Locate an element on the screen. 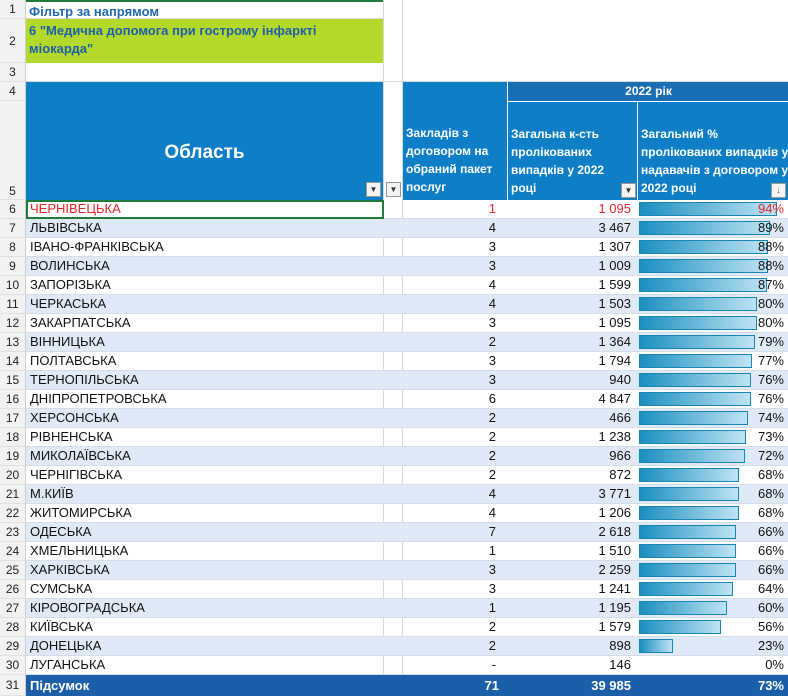 The height and width of the screenshot is (696, 788). table-row: ХМЕЛЬНИЦЬКА 1 1 510 66% is located at coordinates (407, 551).